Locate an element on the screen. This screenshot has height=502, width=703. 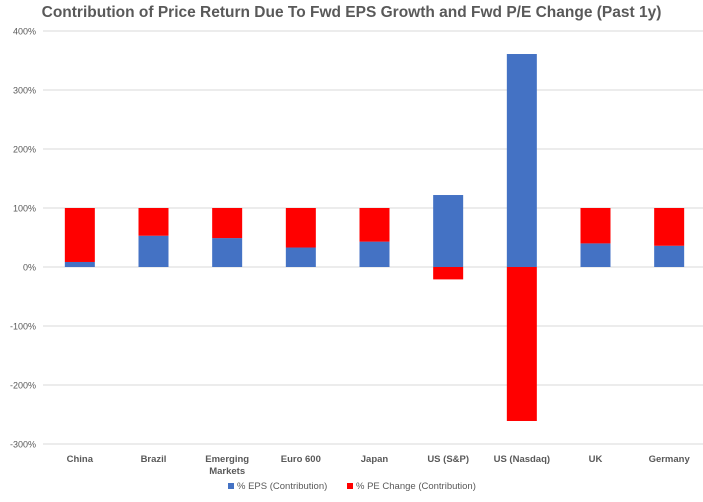
y-tick-label: -100% is located at coordinates (23, 327).